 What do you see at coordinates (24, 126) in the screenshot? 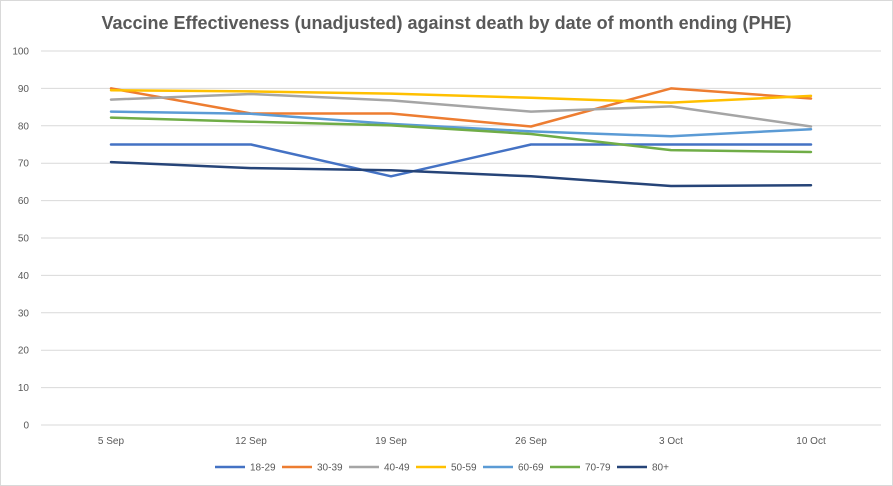
I see `y-tick-label: 80` at bounding box center [24, 126].